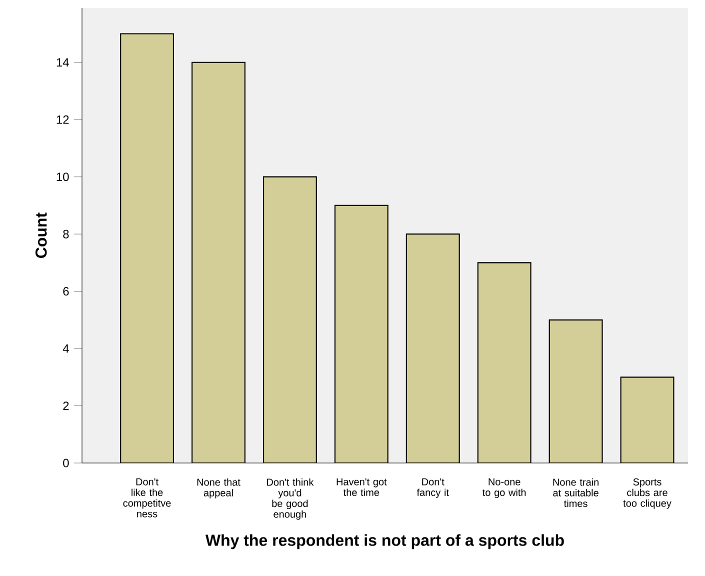 The image size is (705, 576). Describe the element at coordinates (62, 177) in the screenshot. I see `y-tick-label: 10` at that location.